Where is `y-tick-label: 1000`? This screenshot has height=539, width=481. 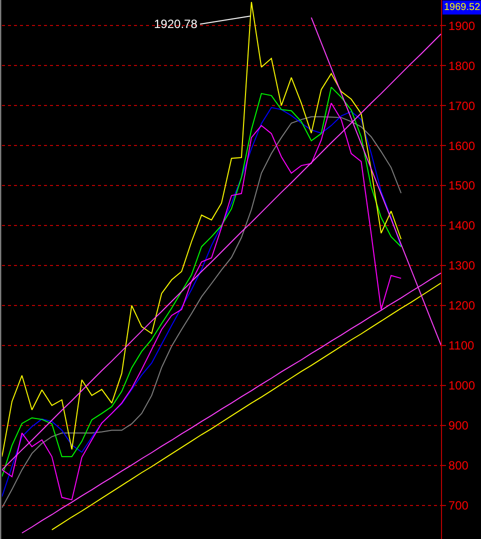
y-tick-label: 1000 is located at coordinates (462, 385).